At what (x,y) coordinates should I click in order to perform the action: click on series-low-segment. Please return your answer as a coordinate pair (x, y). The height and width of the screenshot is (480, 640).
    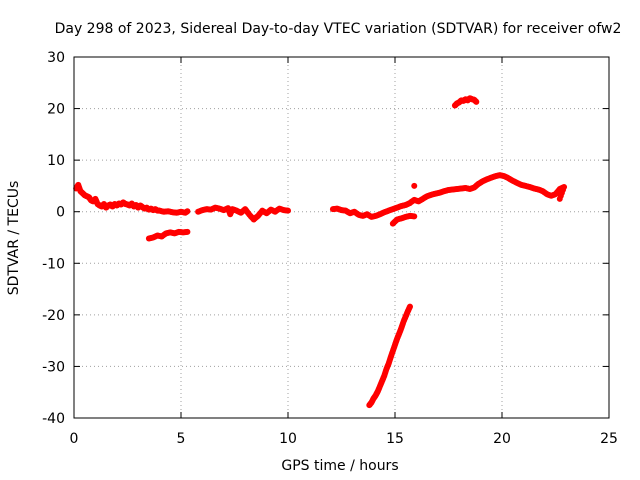
    Looking at the image, I should click on (168, 235).